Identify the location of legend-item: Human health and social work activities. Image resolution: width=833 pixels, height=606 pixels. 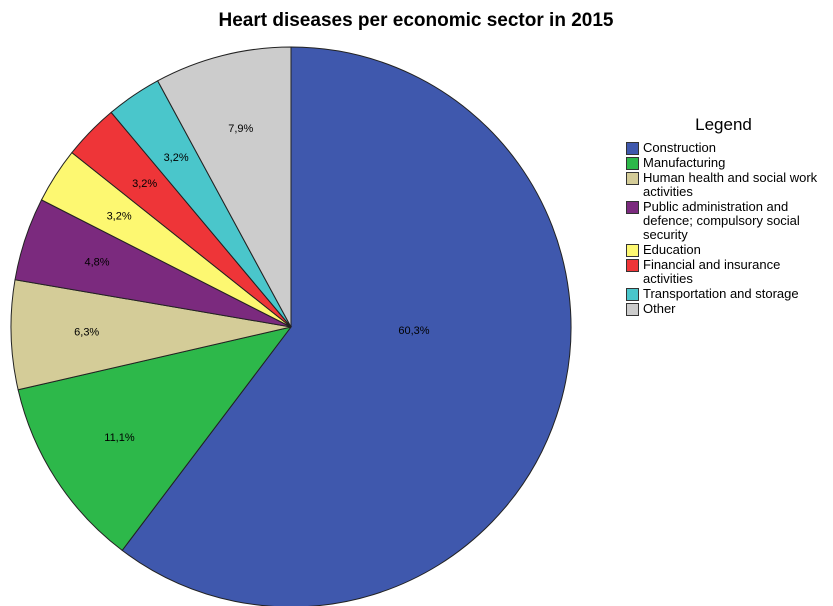
(728, 185).